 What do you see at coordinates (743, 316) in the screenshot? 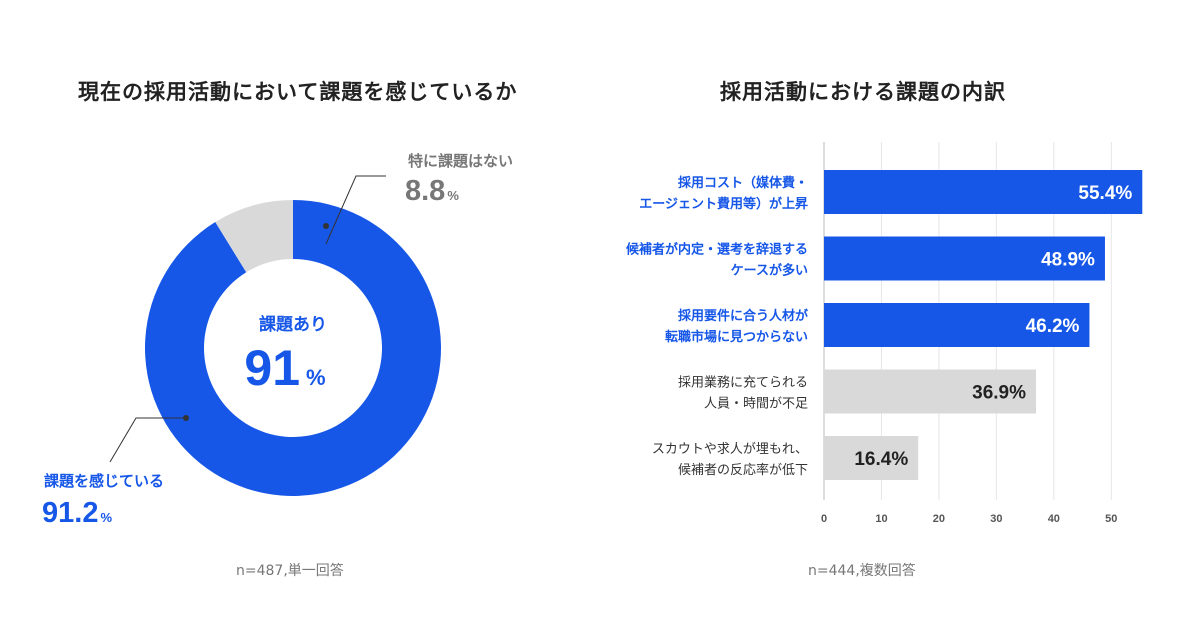
I see `category-label-2-0: 採用要件に合う人材が` at bounding box center [743, 316].